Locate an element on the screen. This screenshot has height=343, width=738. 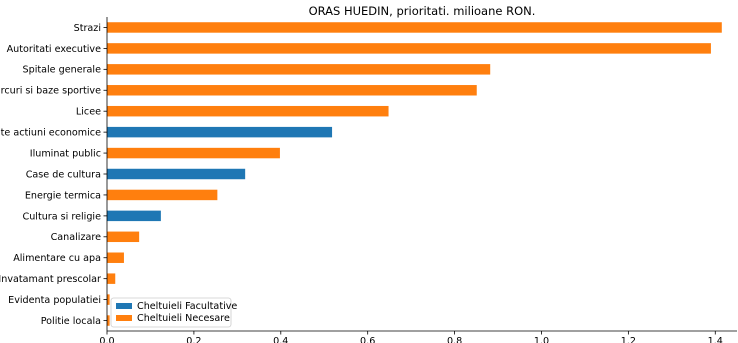
bar-case-de-cultura is located at coordinates (176, 174).